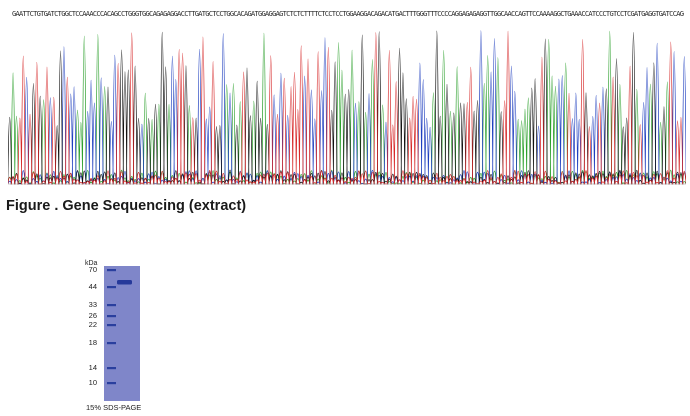 The width and height of the screenshot is (690, 416). What do you see at coordinates (92, 382) in the screenshot?
I see `marker-label: 10` at bounding box center [92, 382].